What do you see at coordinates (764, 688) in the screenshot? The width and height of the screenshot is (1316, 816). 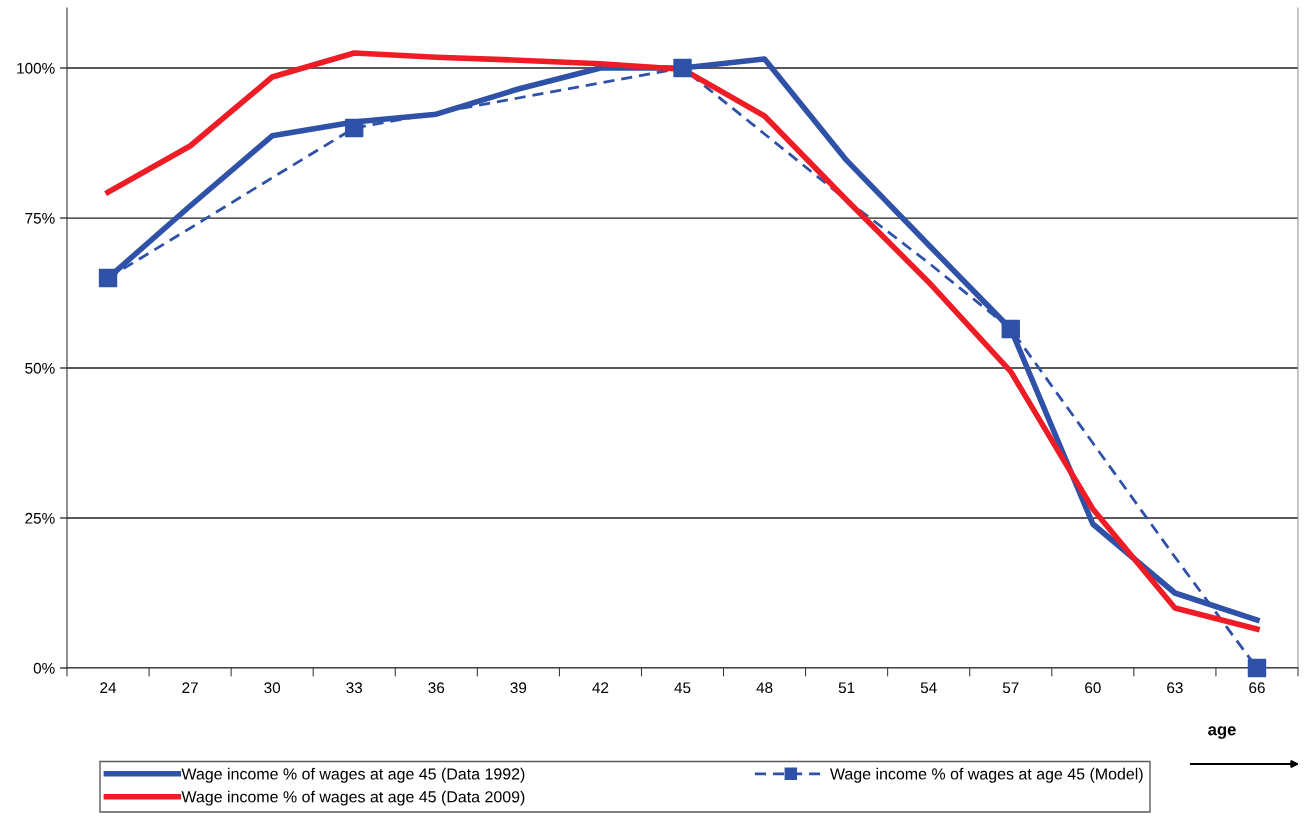 I see `x-tick-label: 48` at bounding box center [764, 688].